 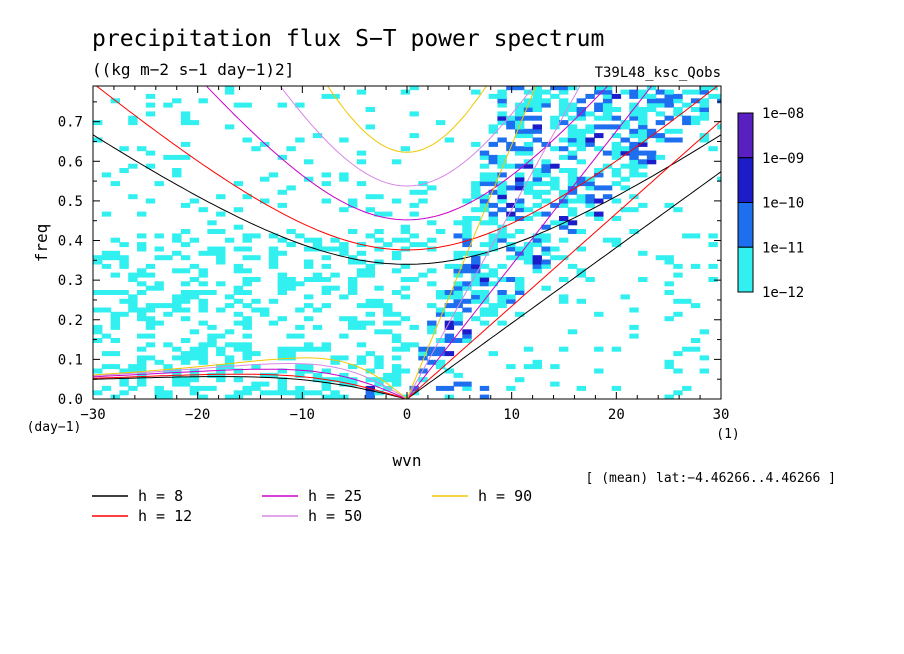 What do you see at coordinates (783, 293) in the screenshot?
I see `colorbar-label: 1e−12` at bounding box center [783, 293].